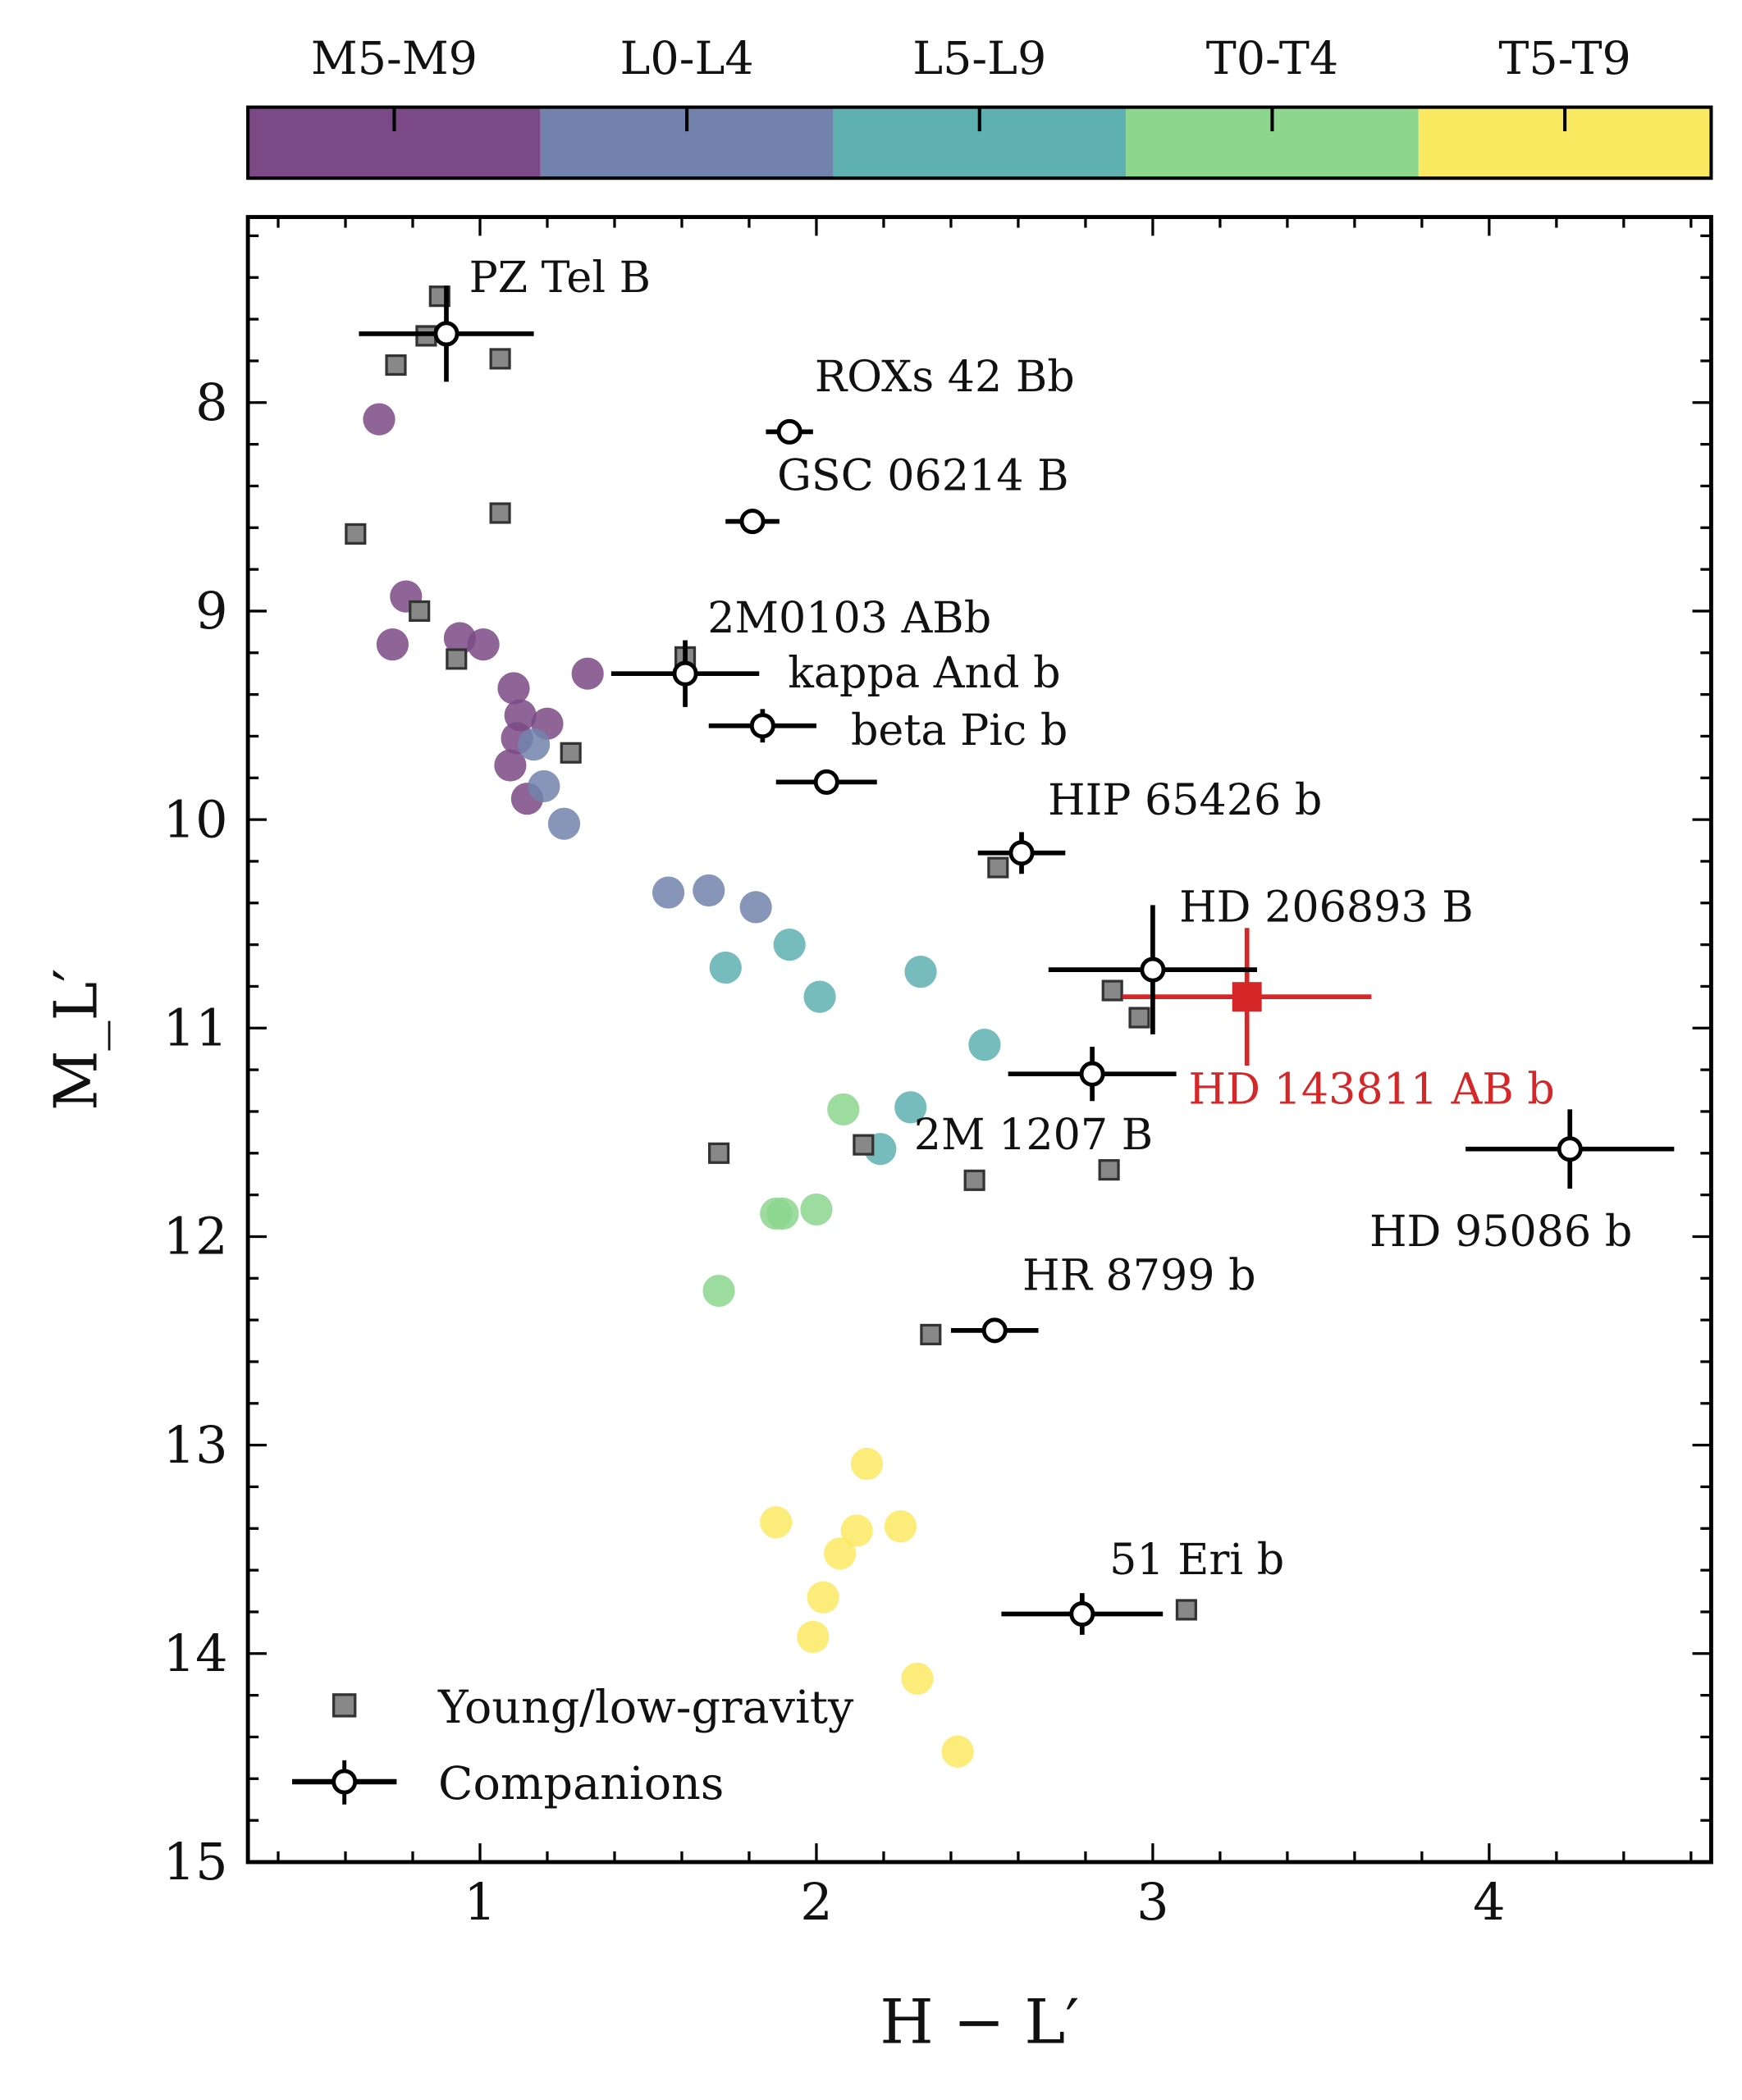 The image size is (1742, 2100). What do you see at coordinates (344, 1705) in the screenshot?
I see `legend-young-marker` at bounding box center [344, 1705].